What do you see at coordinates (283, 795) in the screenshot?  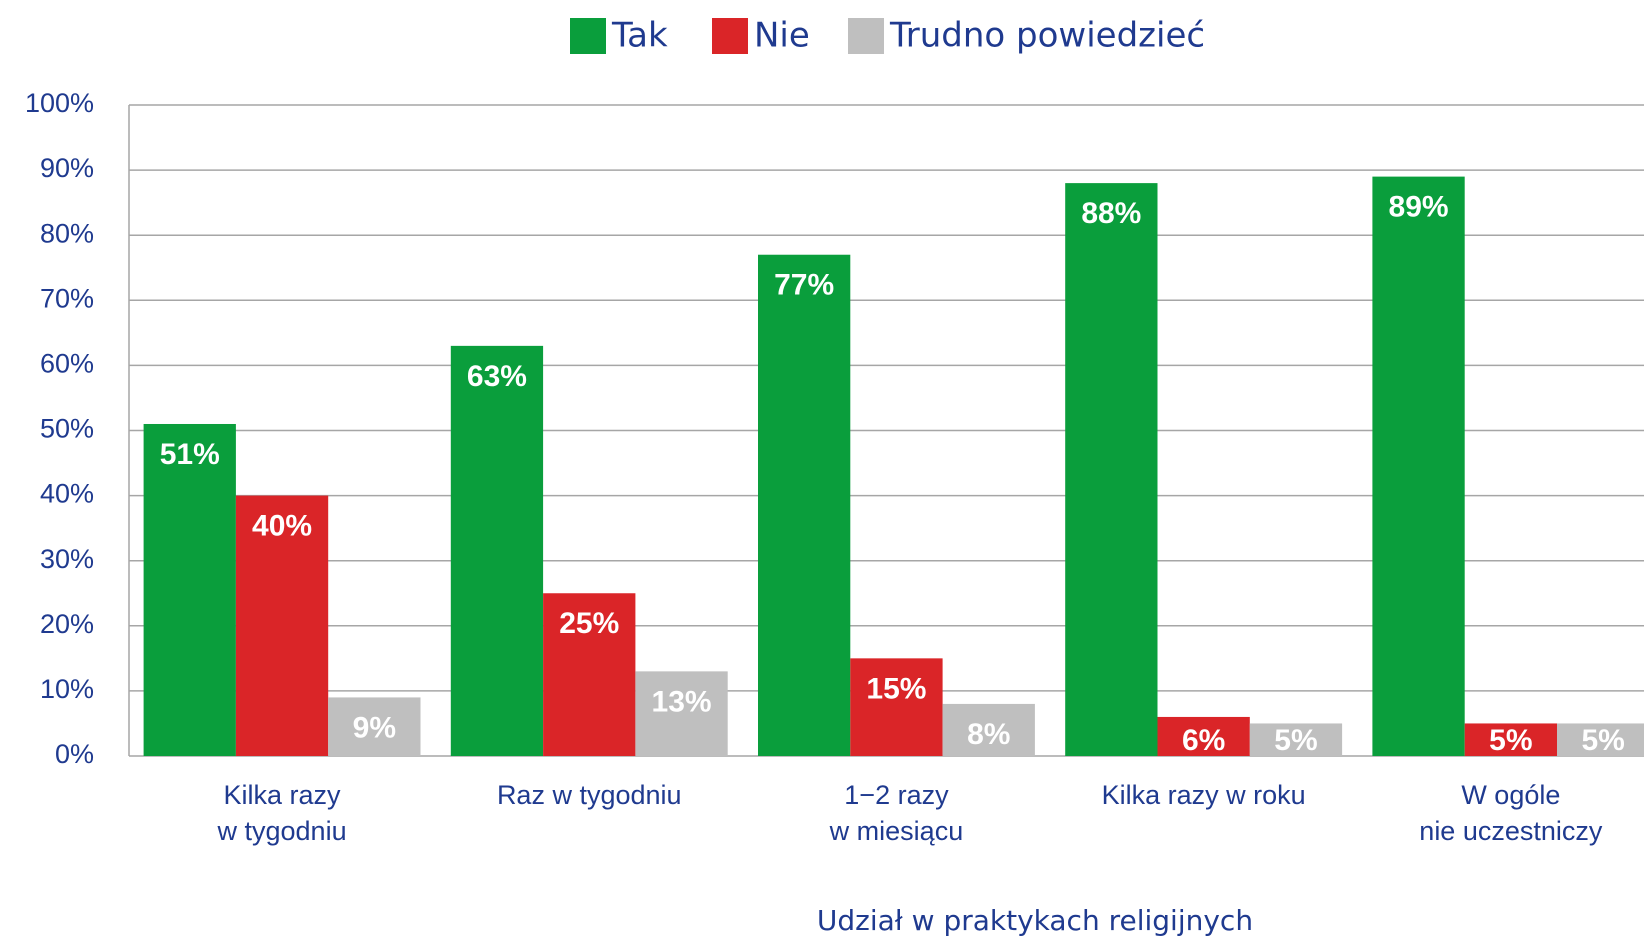 I see `x-tick-label: Kilka razy` at bounding box center [283, 795].